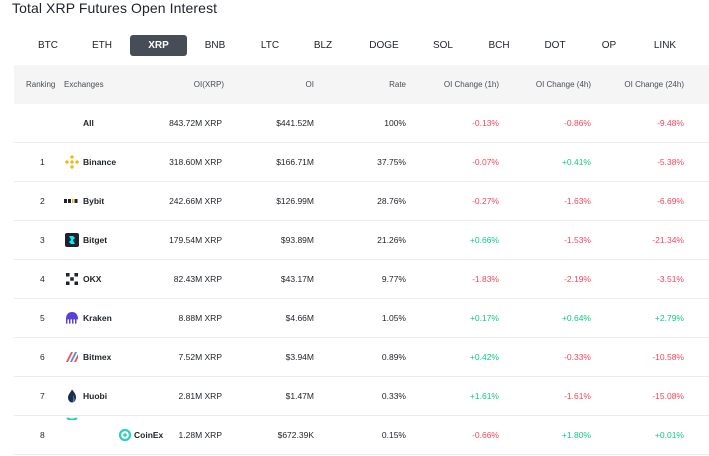  I want to click on oi-xrp-cell: 843.72M XRP, so click(195, 123).